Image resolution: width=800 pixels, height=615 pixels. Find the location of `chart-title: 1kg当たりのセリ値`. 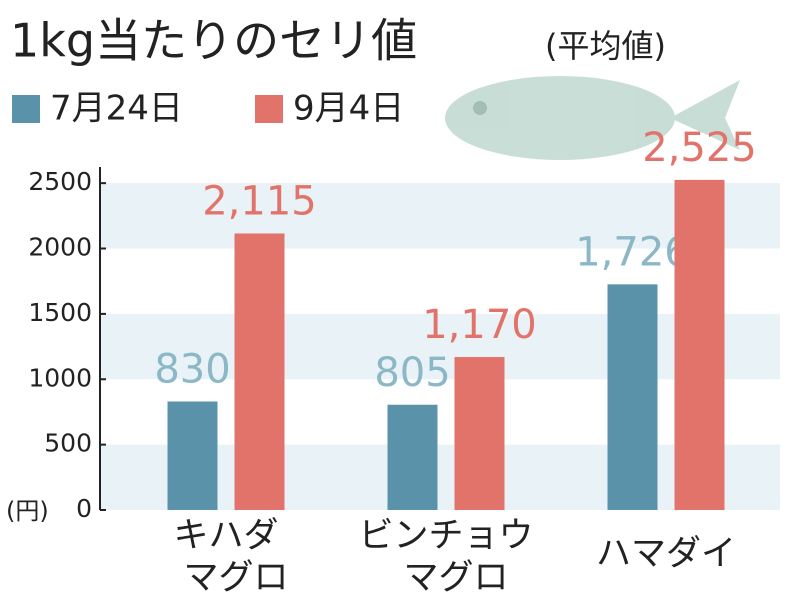

chart-title: 1kg当たりのセリ値 is located at coordinates (213, 41).